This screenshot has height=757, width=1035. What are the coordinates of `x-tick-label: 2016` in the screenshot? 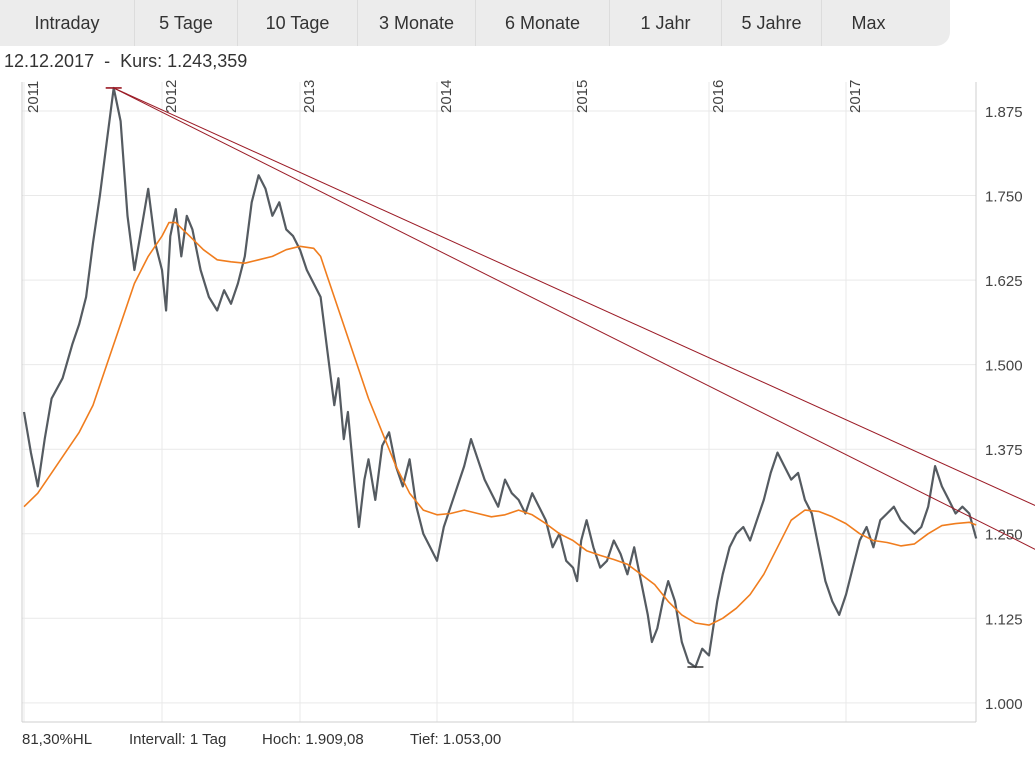 It's located at (718, 96).